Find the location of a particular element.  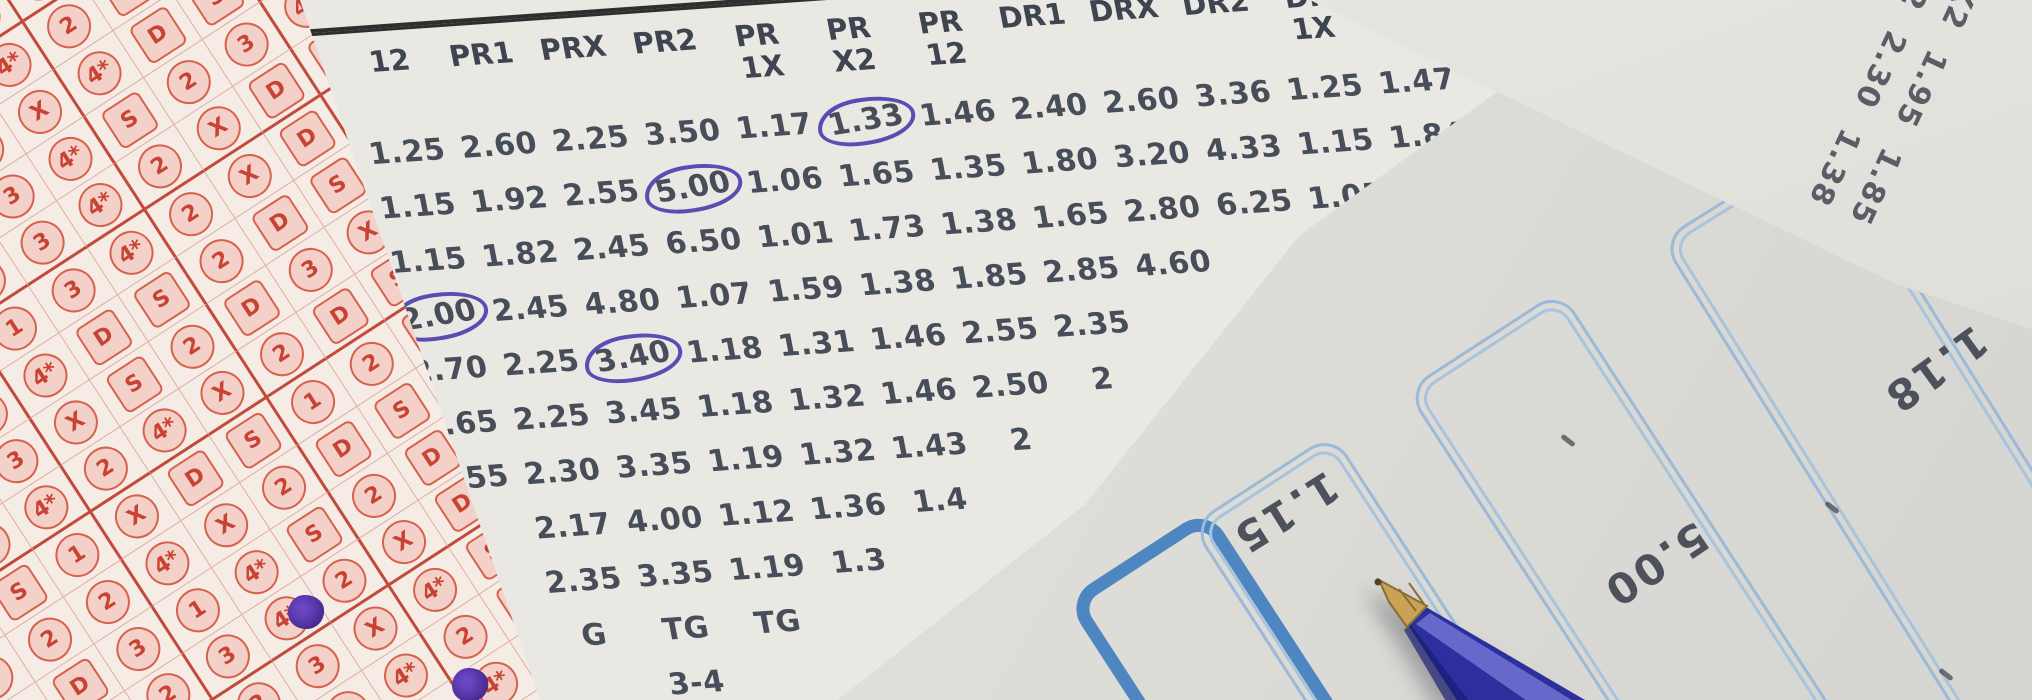

odds-value: 3-4 is located at coordinates (696, 682).